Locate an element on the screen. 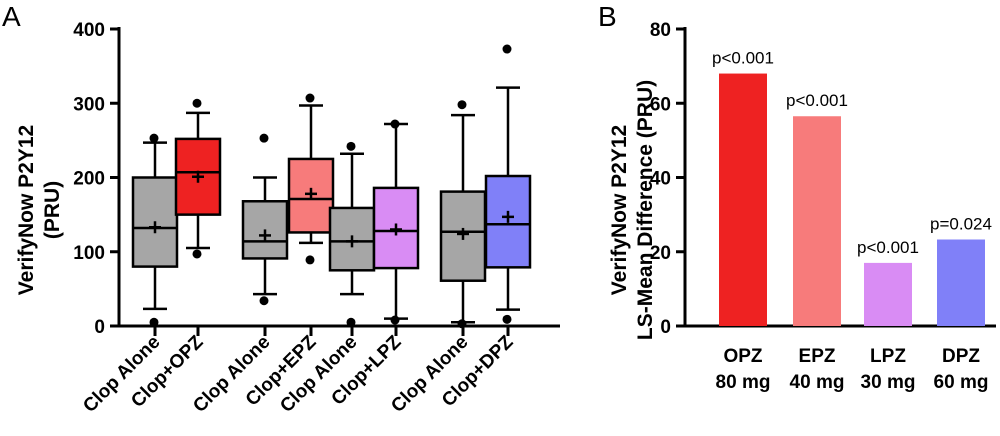 This screenshot has height=436, width=1000. panel-b-y-tick-label: 0 is located at coordinates (665, 327).